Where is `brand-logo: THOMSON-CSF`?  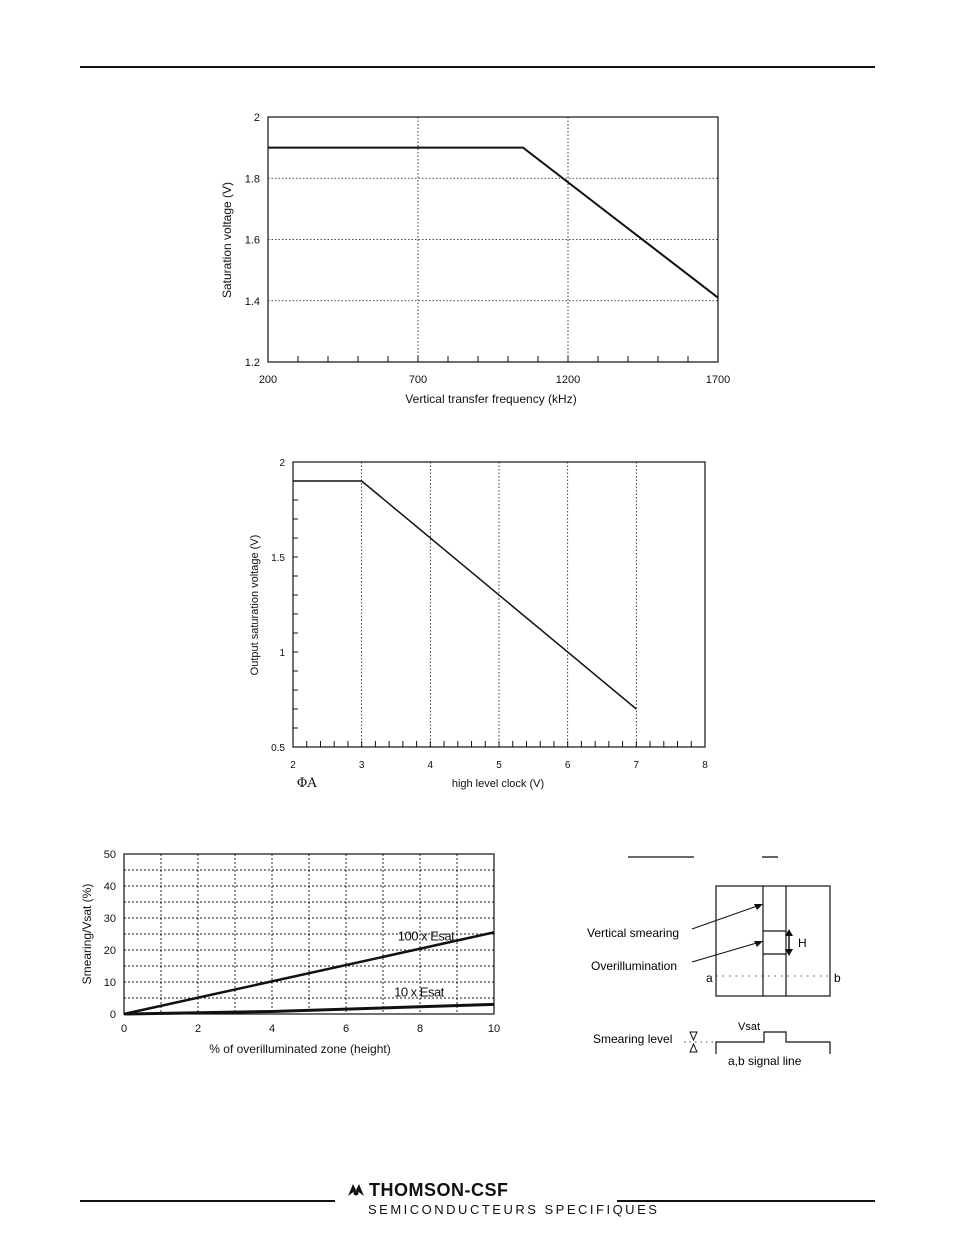
brand-logo: THOMSON-CSF is located at coordinates (428, 1190).